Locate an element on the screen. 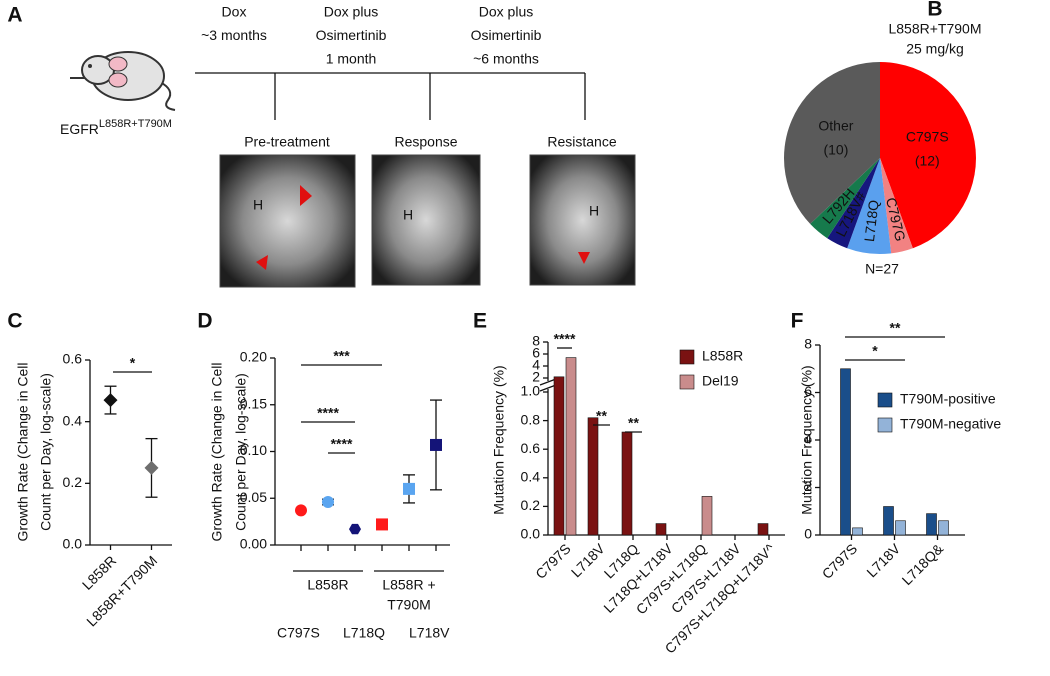 Image resolution: width=1050 pixels, height=676 pixels. group-label: L858R is located at coordinates (327, 585).